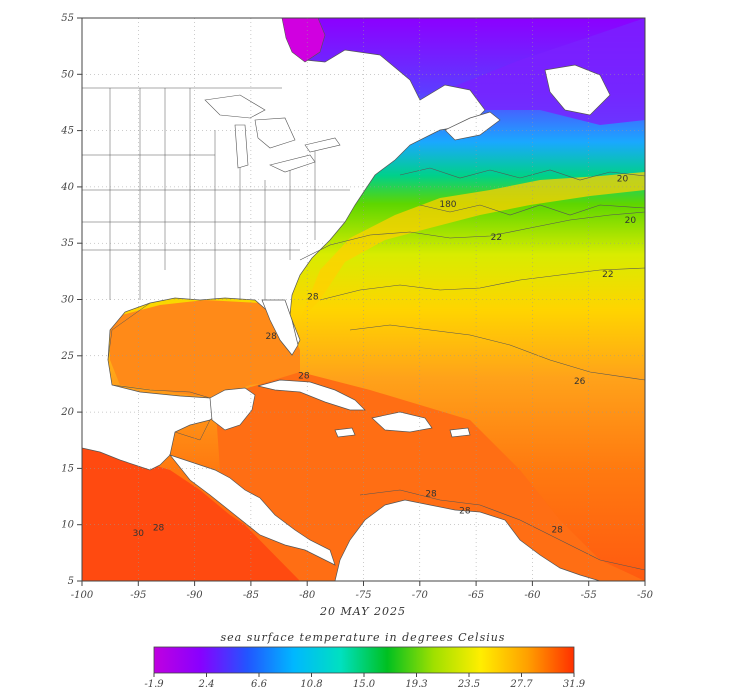  Describe the element at coordinates (532, 595) in the screenshot. I see `lon-tick-label: -60` at that location.